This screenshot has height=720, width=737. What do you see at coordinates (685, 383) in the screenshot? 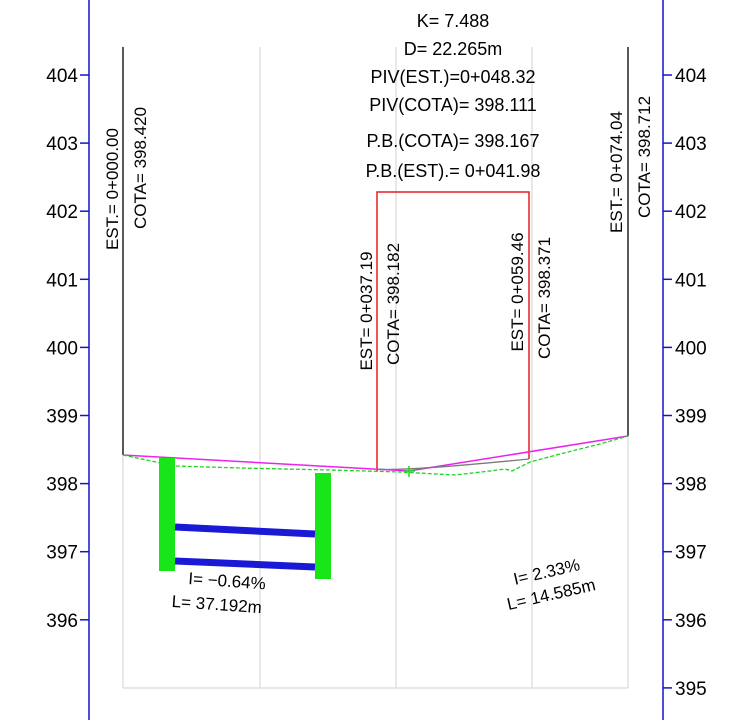
I see `right-elevation-axis: 404 403 402 401 400 399 398 397 396 395` at bounding box center [685, 383].